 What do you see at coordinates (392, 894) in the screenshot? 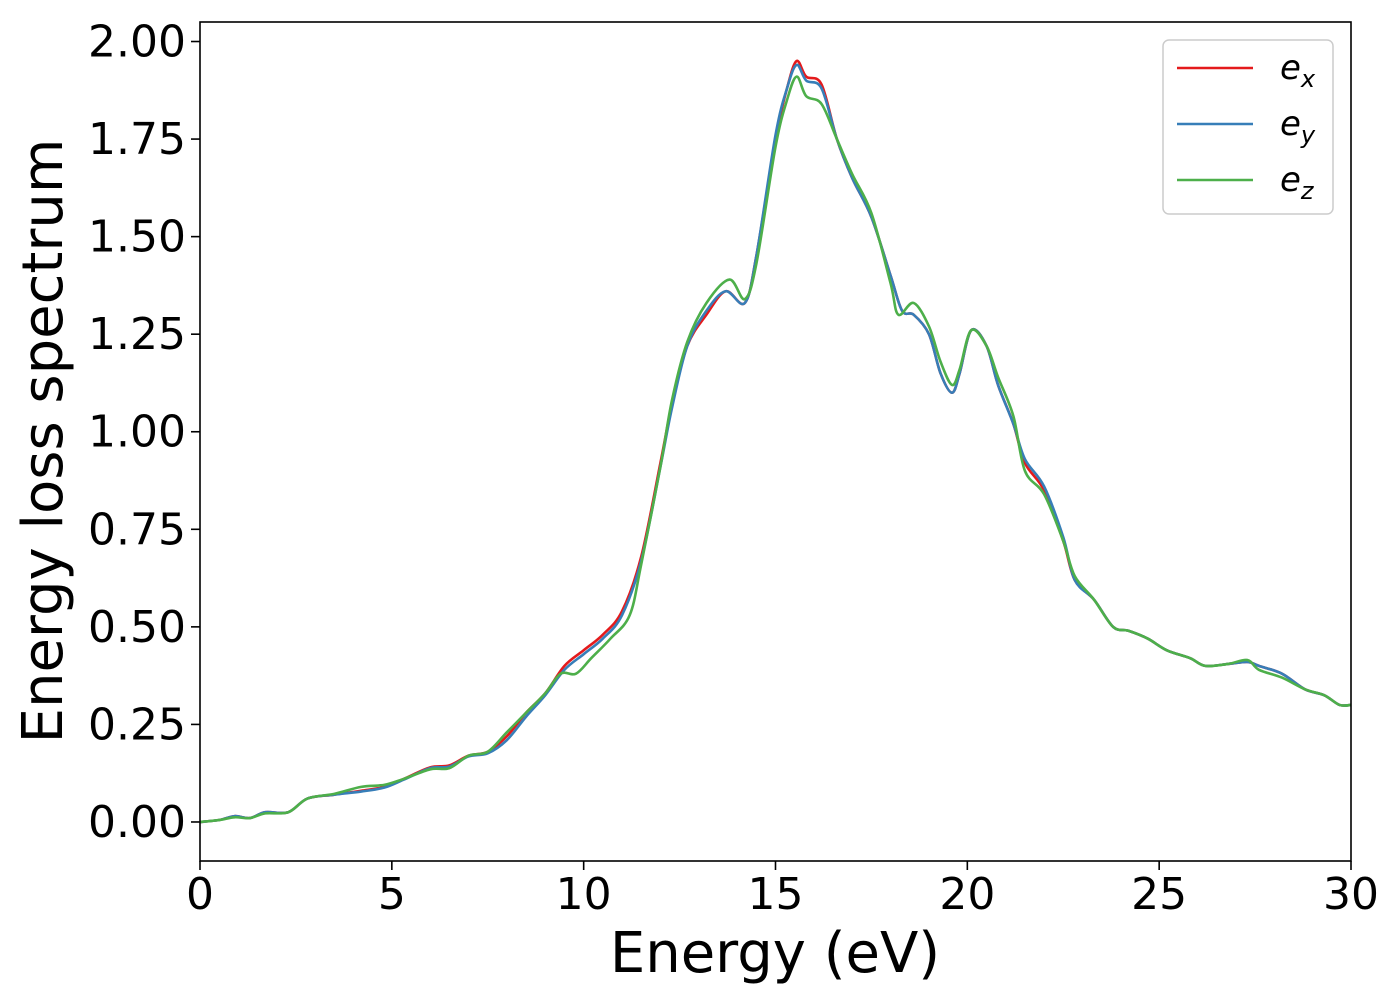
I see `x-tick-label: 5` at bounding box center [392, 894].